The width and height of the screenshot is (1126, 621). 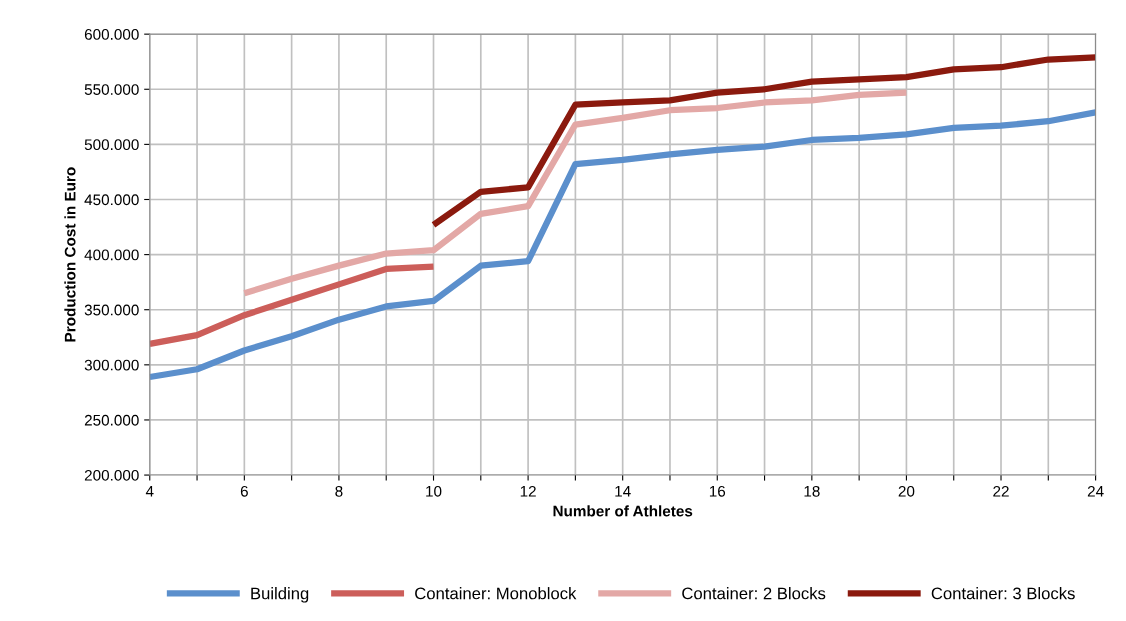 I want to click on y-axis-title: Production Cost in Euro, so click(x=70, y=254).